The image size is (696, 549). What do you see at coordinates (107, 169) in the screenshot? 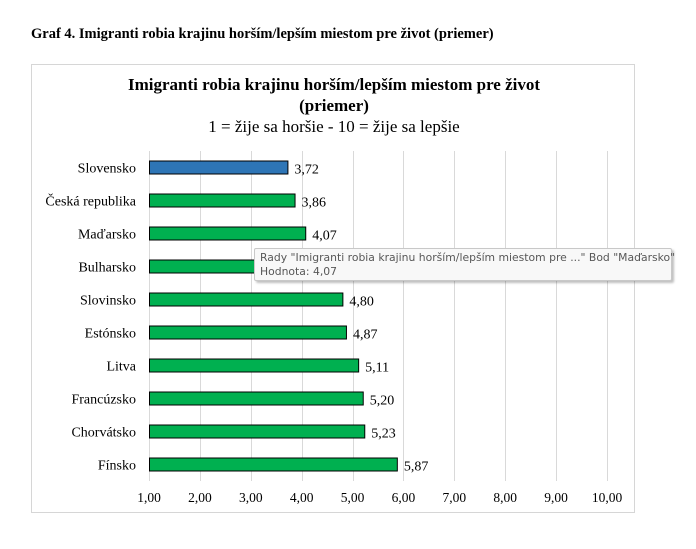
I see `category-label: Slovensko` at bounding box center [107, 169].